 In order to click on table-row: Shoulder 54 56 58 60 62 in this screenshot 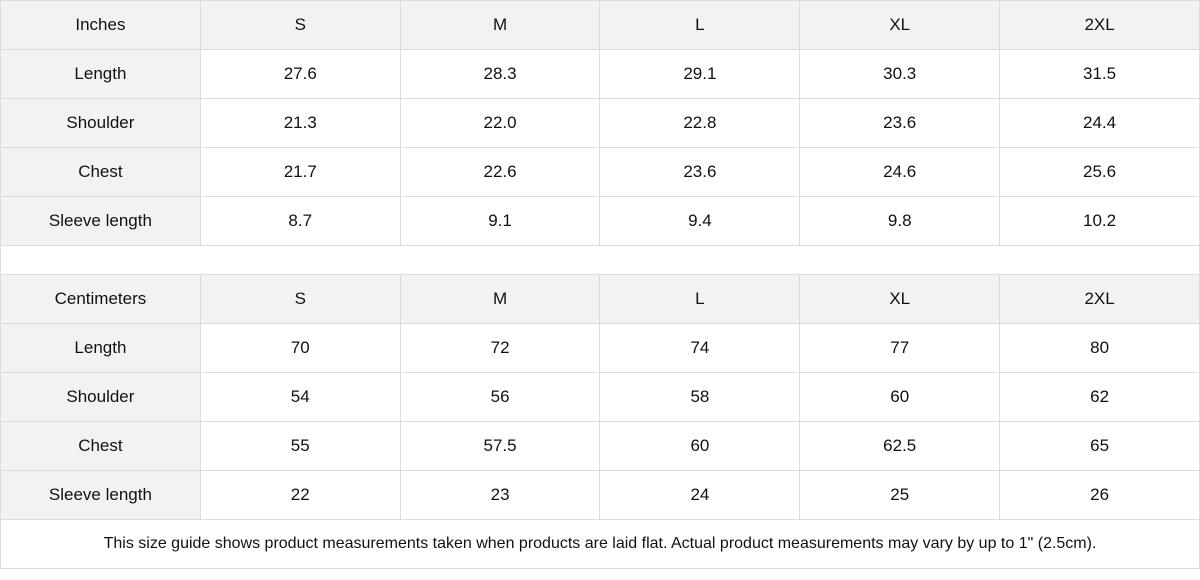, I will do `click(600, 397)`.